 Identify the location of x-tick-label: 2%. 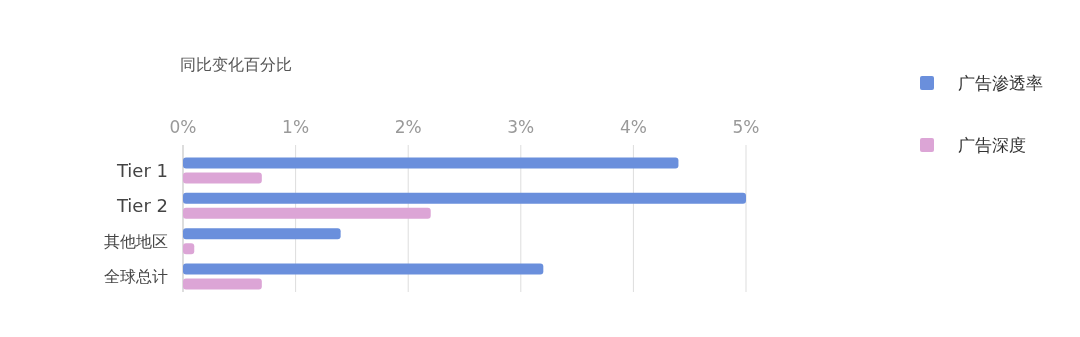
(408, 127).